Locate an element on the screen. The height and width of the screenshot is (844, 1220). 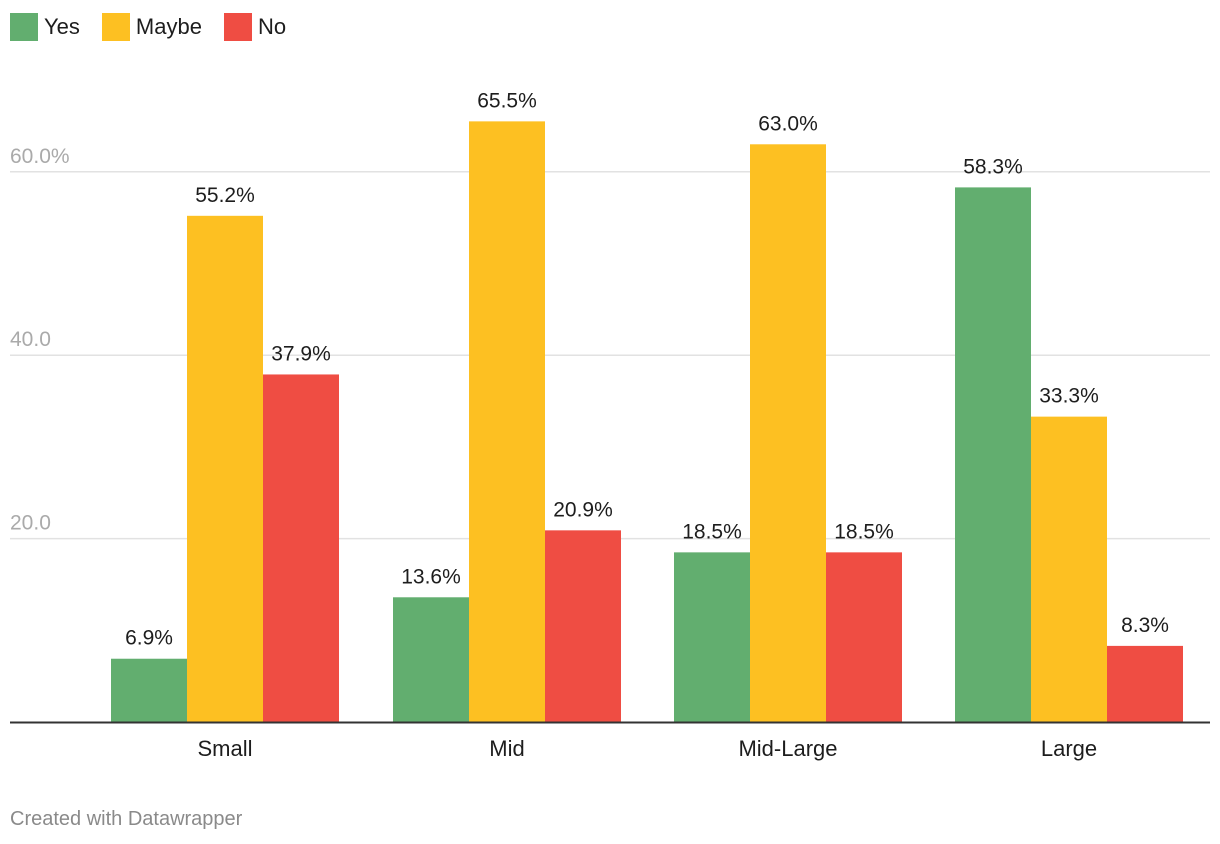
data-label: 58.3% is located at coordinates (993, 166).